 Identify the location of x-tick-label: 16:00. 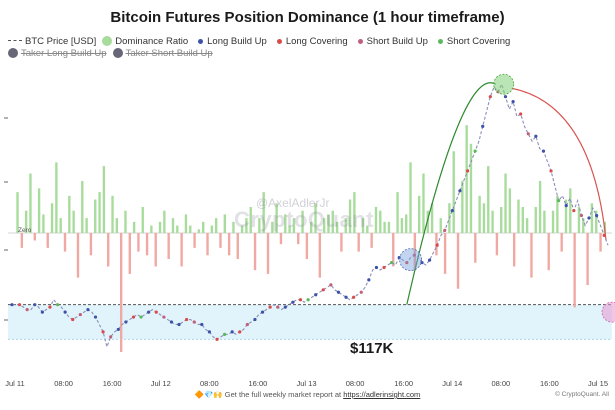
(112, 383).